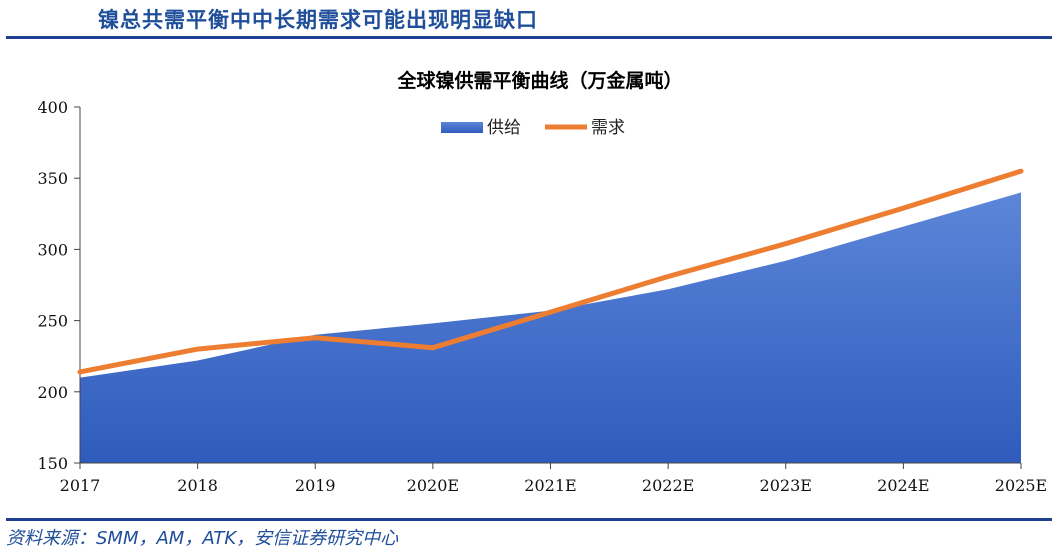 Image resolution: width=1053 pixels, height=556 pixels. Describe the element at coordinates (80, 485) in the screenshot. I see `x-tick-label: 2017` at that location.